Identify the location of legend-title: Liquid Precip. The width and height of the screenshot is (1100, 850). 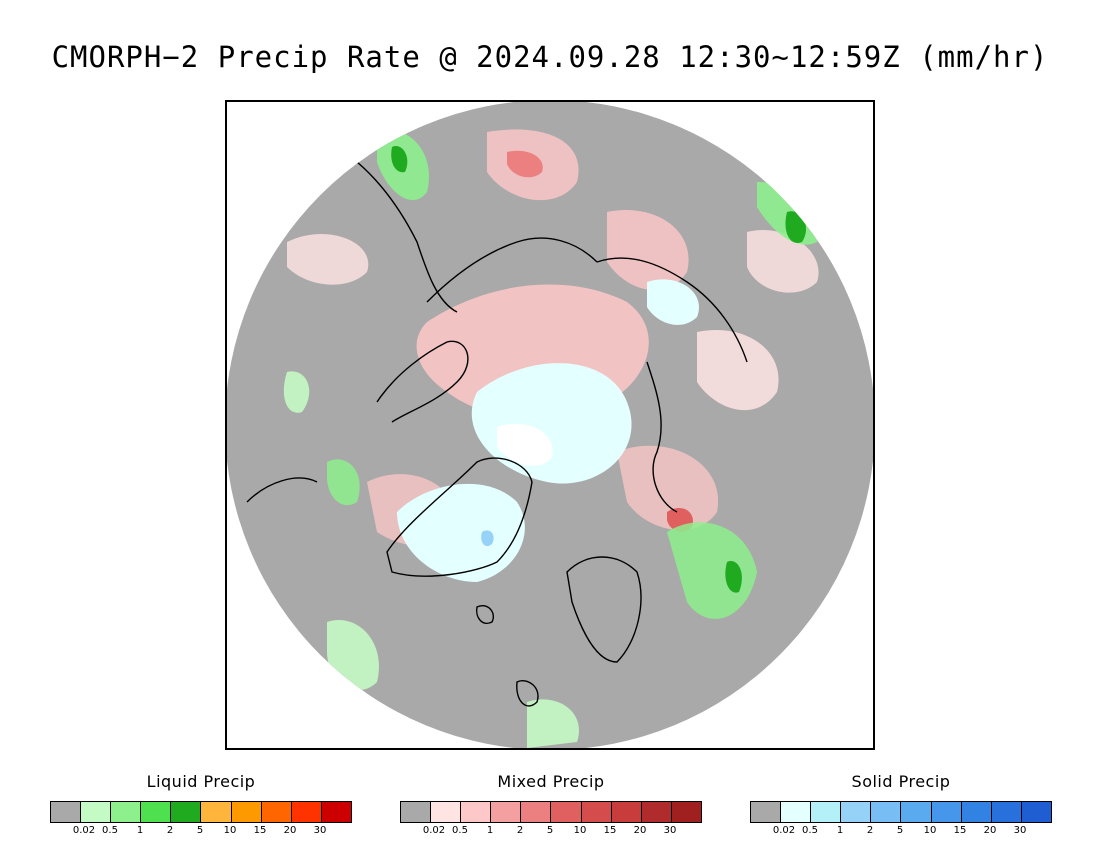
(201, 781).